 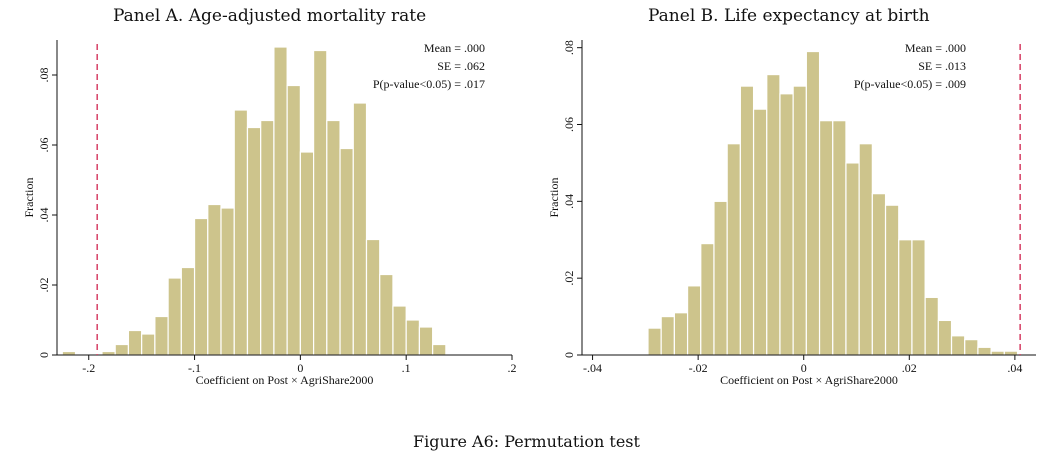 What do you see at coordinates (429, 84) in the screenshot?
I see `stats-annotation: P(p-value<0.05) = .017` at bounding box center [429, 84].